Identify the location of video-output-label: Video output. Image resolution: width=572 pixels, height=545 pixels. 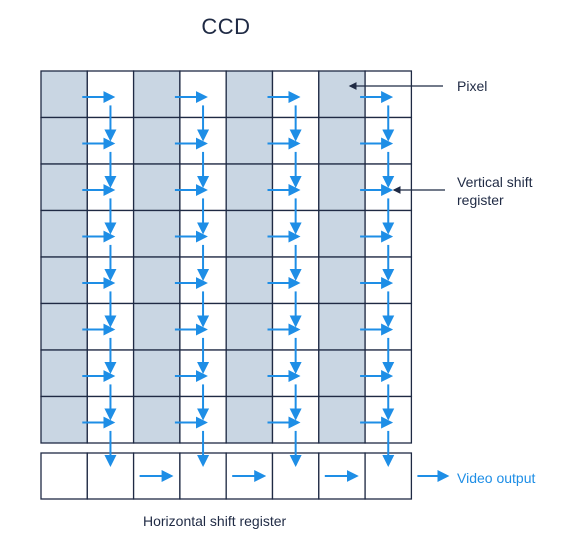
(496, 478).